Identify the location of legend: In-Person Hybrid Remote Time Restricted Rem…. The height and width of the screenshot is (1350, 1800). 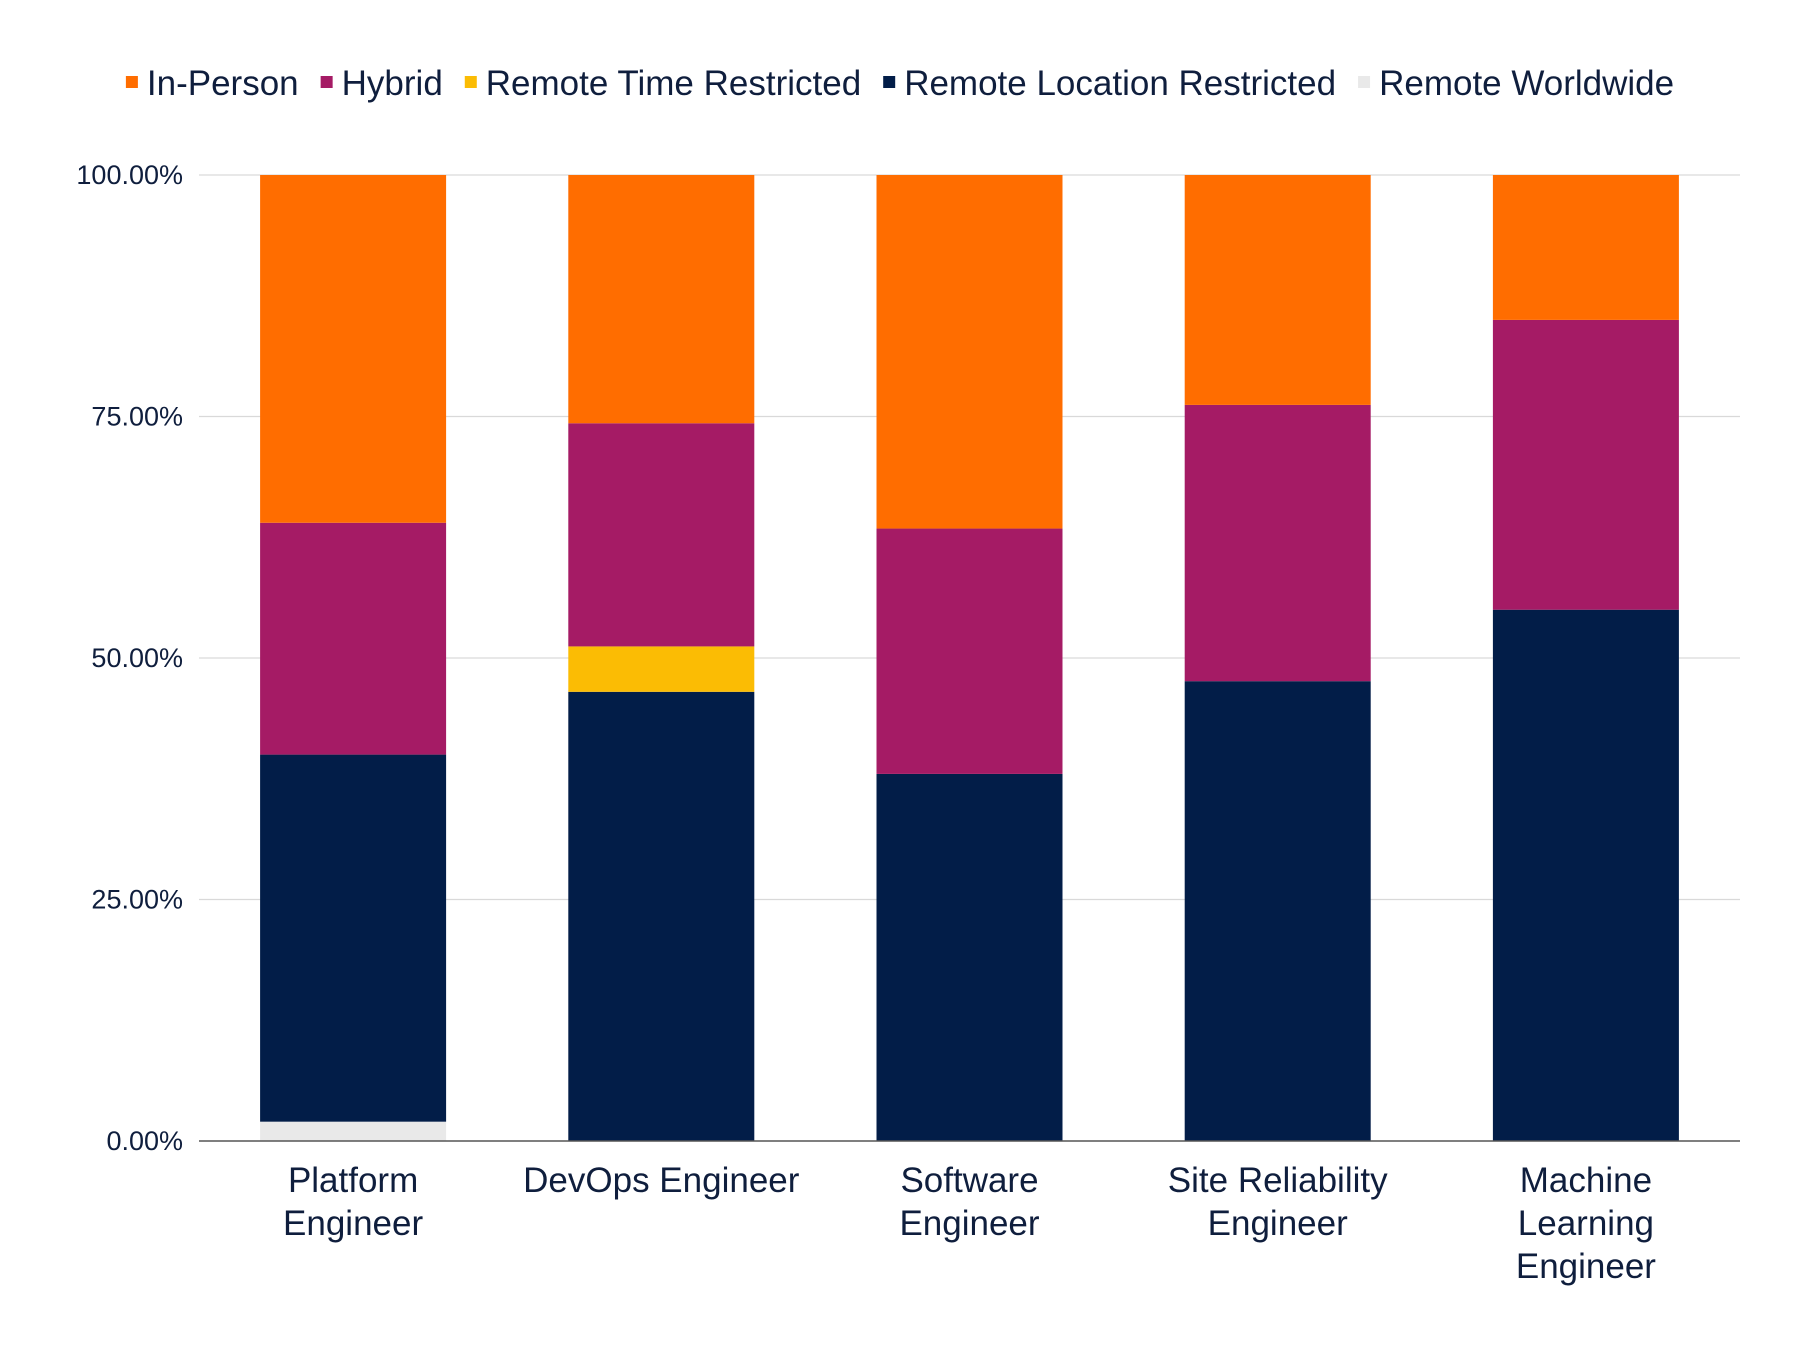
(899, 83).